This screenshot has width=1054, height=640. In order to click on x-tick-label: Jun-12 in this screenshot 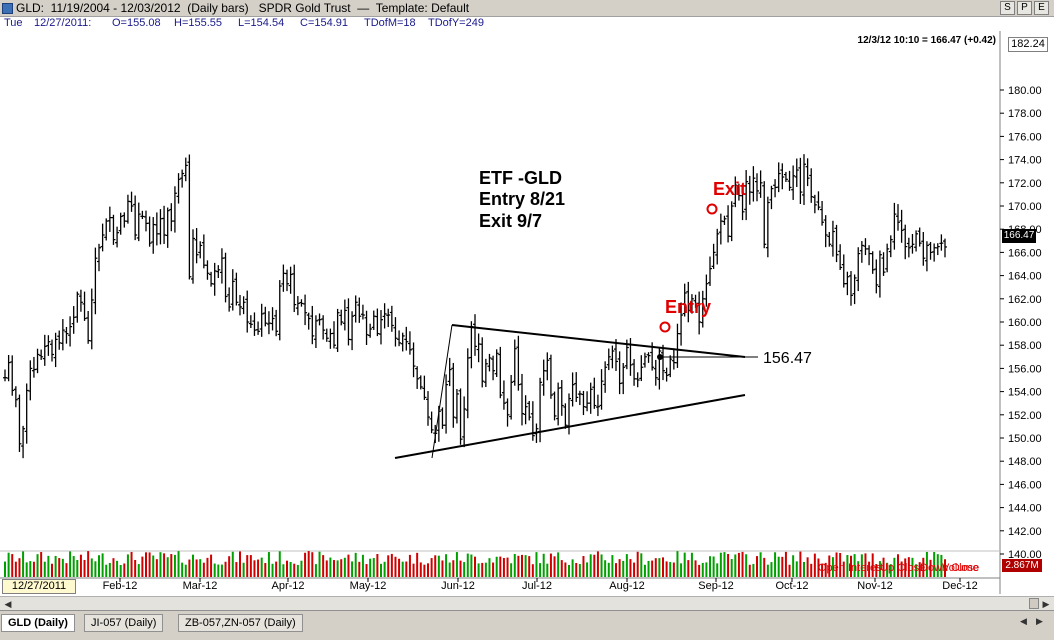, I will do `click(458, 586)`.